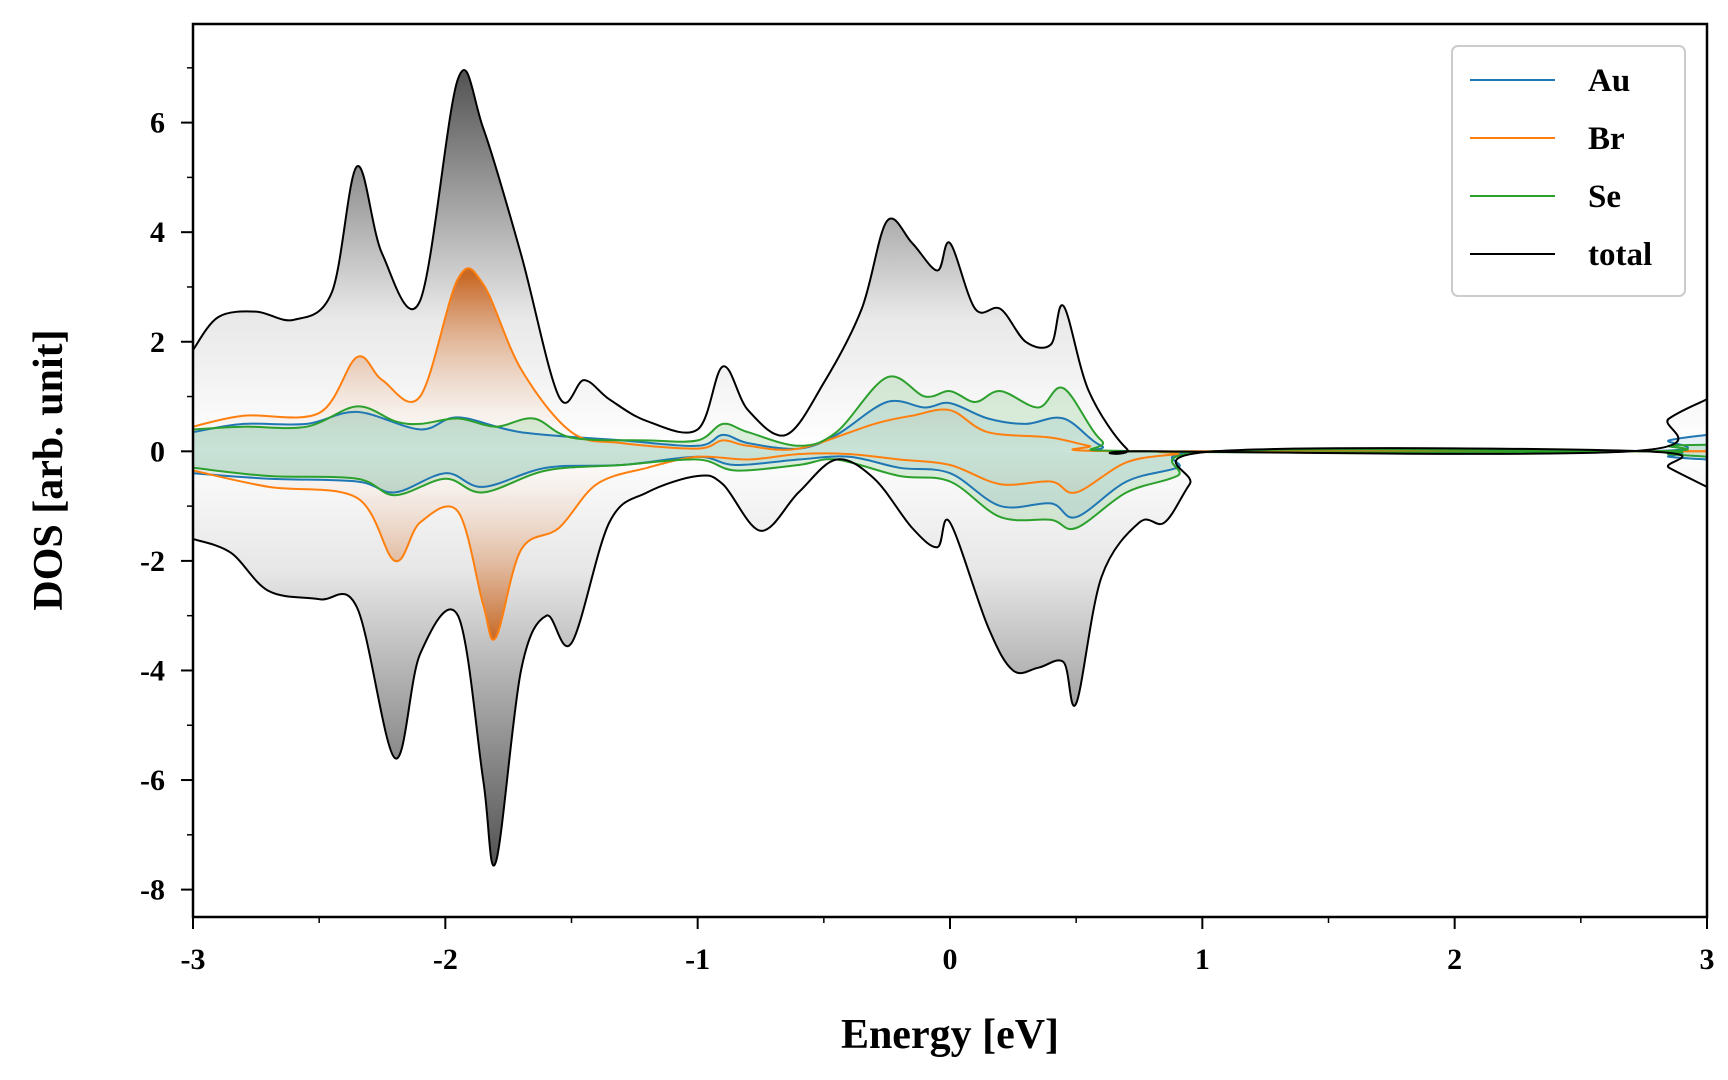 The image size is (1728, 1080). Describe the element at coordinates (166, 487) in the screenshot. I see `y-axis: 6 4 2 0 -2 -4 -6 -8` at that location.